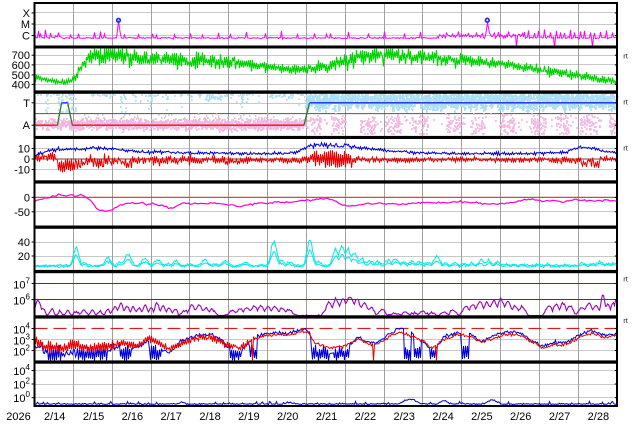 The image size is (634, 429). Describe the element at coordinates (22, 213) in the screenshot. I see `svg-text: -50` at that location.